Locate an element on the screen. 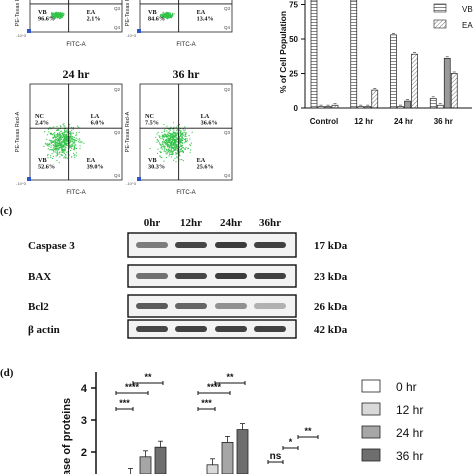  blot-frame is located at coordinates (212, 276).